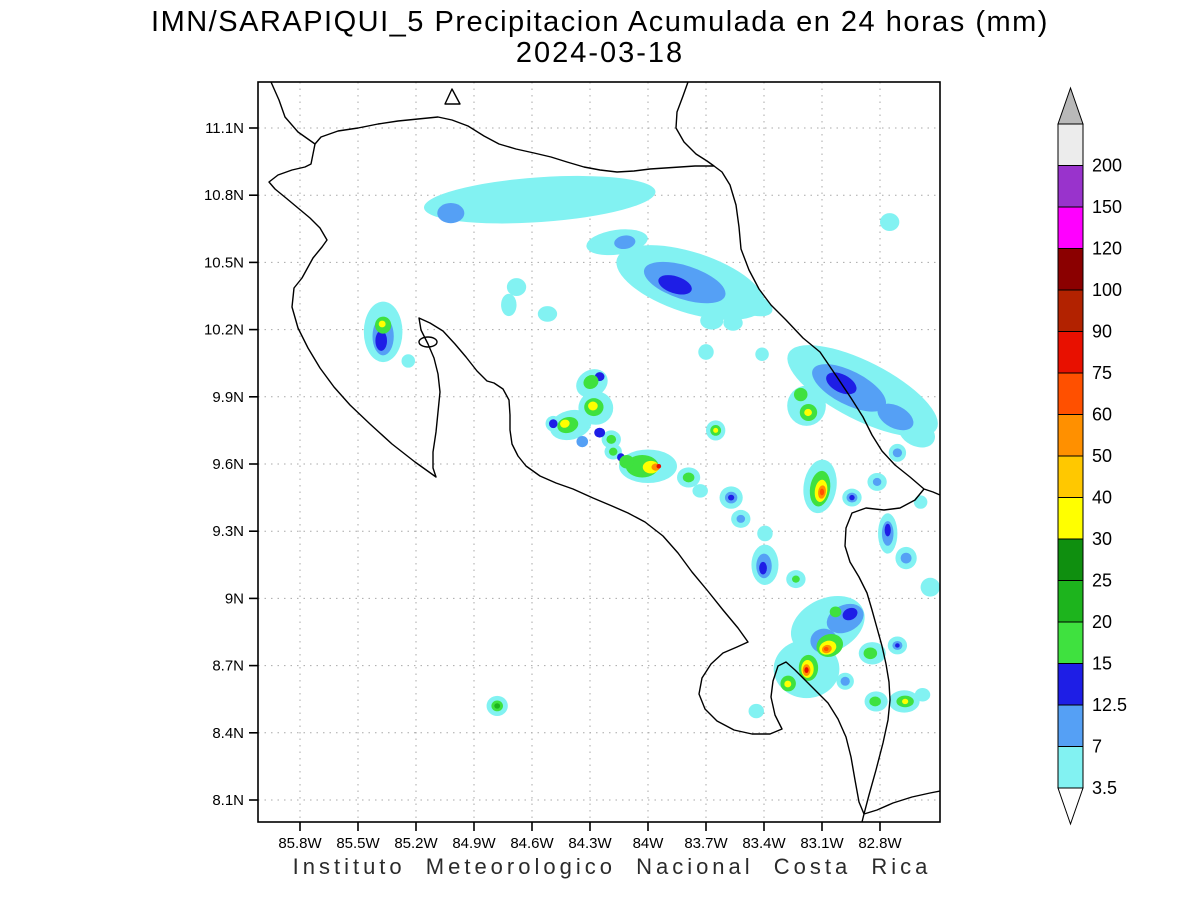 The image size is (1200, 900). I want to click on colorbar-label: 30, so click(1102, 539).